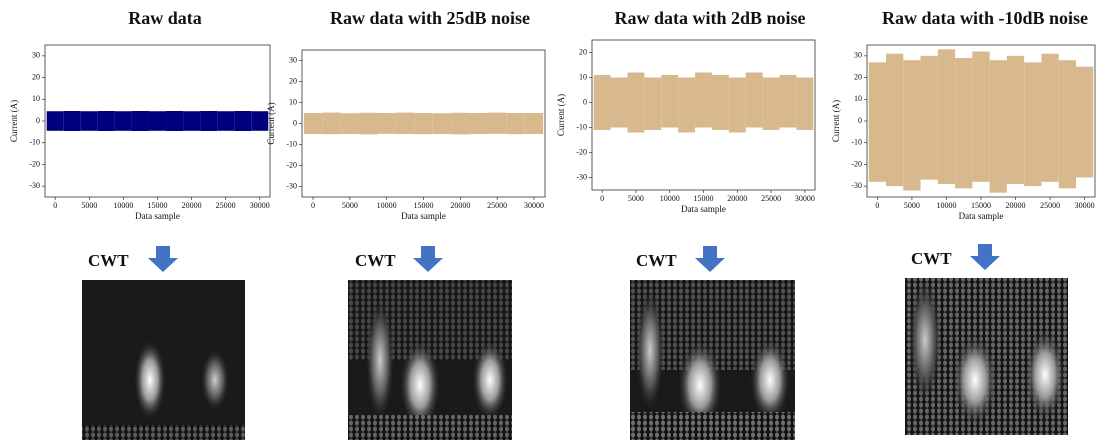 This screenshot has width=1110, height=440. What do you see at coordinates (574, 258) in the screenshot?
I see `arrows` at bounding box center [574, 258].